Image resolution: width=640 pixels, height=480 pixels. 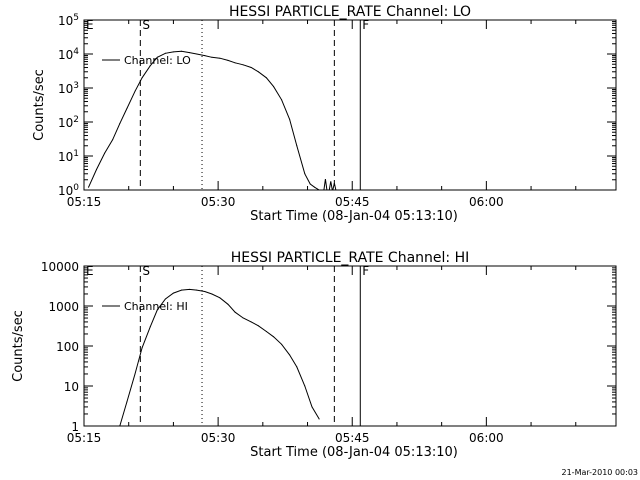 I want to click on y-tick-label: 10¹, so click(x=68, y=156).